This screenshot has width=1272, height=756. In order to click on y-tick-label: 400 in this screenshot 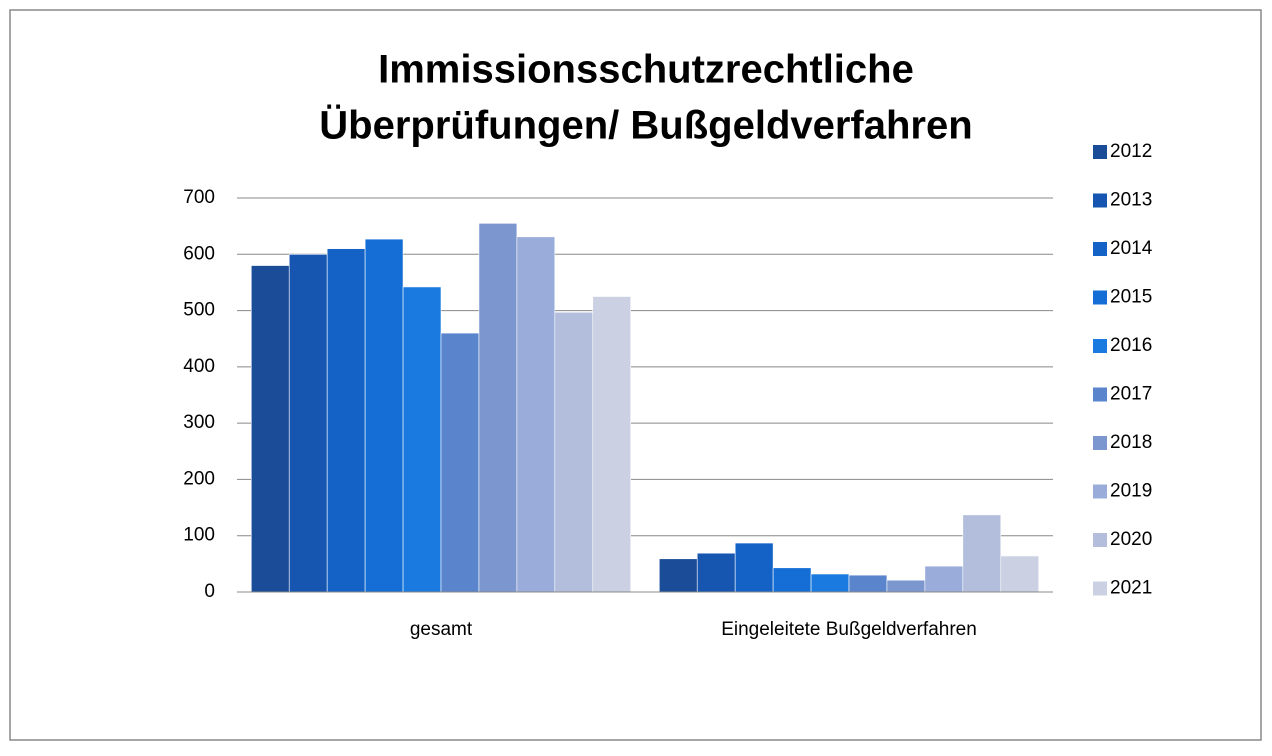, I will do `click(199, 366)`.